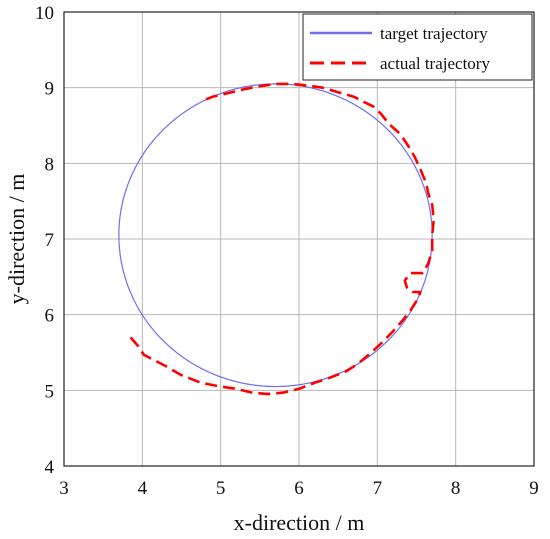 The image size is (550, 539). Describe the element at coordinates (44, 13) in the screenshot. I see `y-tick-label-10: 10` at that location.